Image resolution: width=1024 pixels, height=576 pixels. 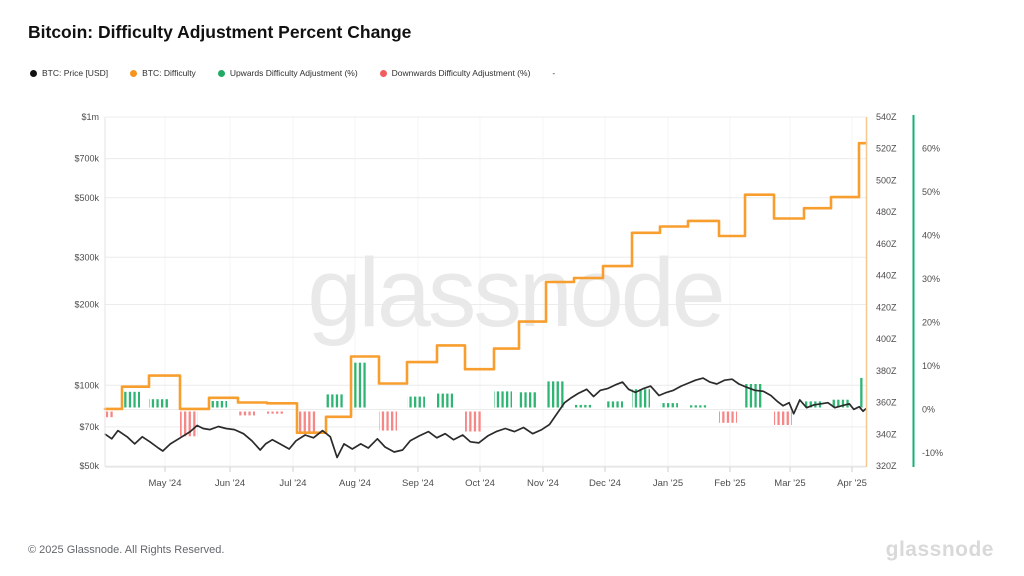 What do you see at coordinates (931, 279) in the screenshot?
I see `svg-text: 30%` at bounding box center [931, 279].